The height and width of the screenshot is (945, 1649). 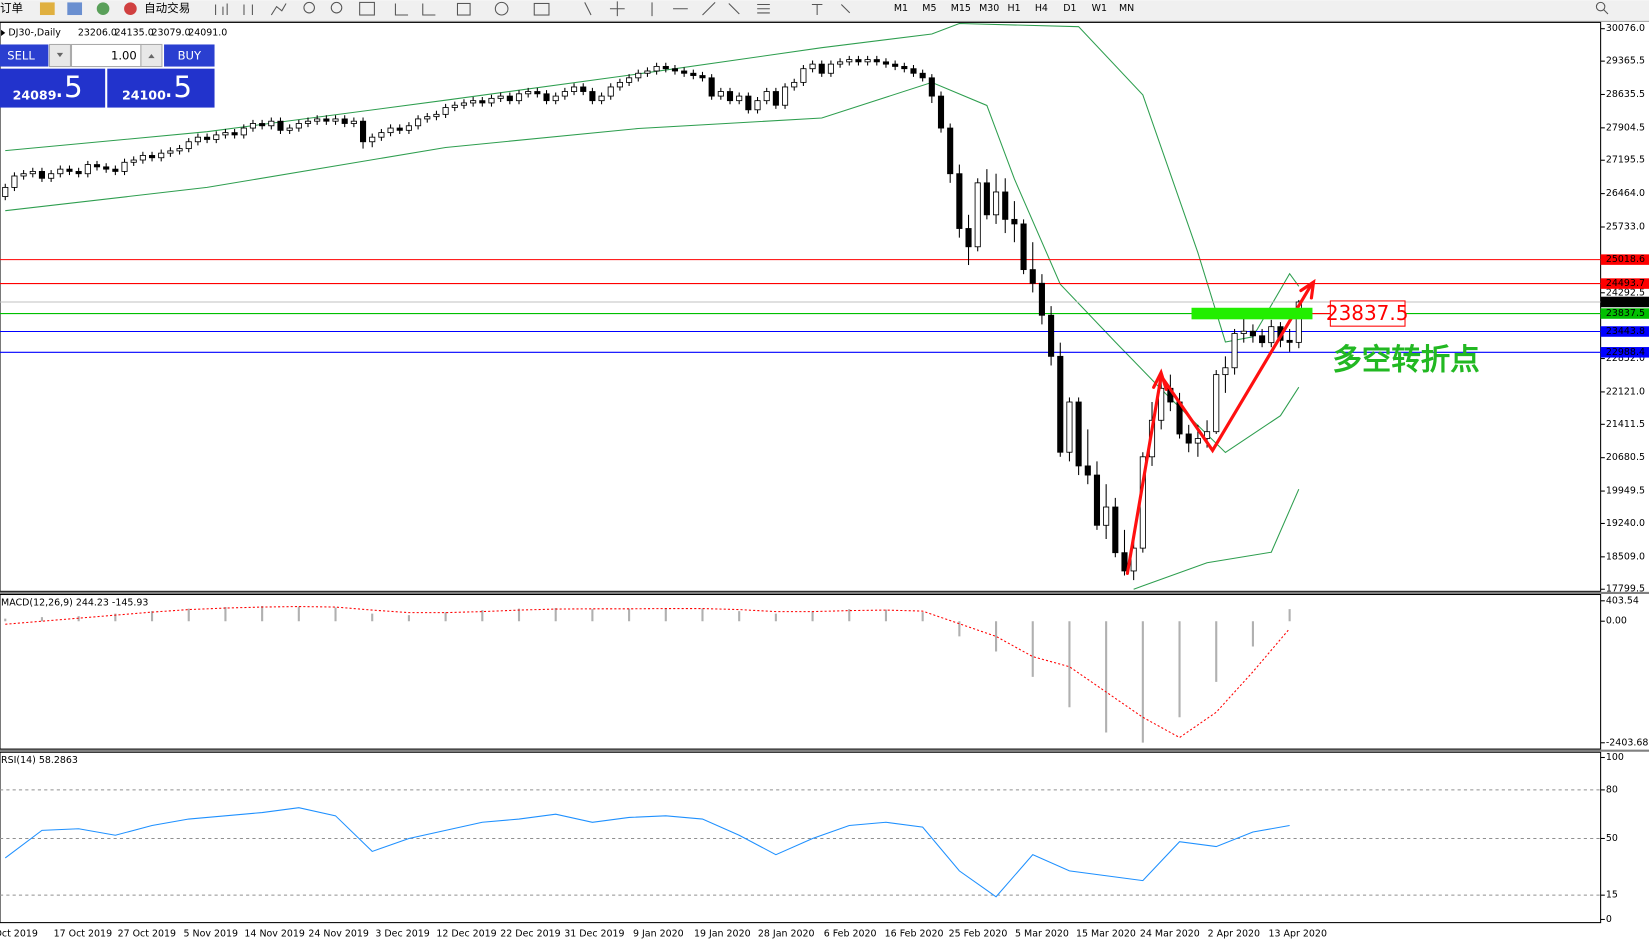 What do you see at coordinates (144, 95) in the screenshot?
I see `buy-price: 24100` at bounding box center [144, 95].